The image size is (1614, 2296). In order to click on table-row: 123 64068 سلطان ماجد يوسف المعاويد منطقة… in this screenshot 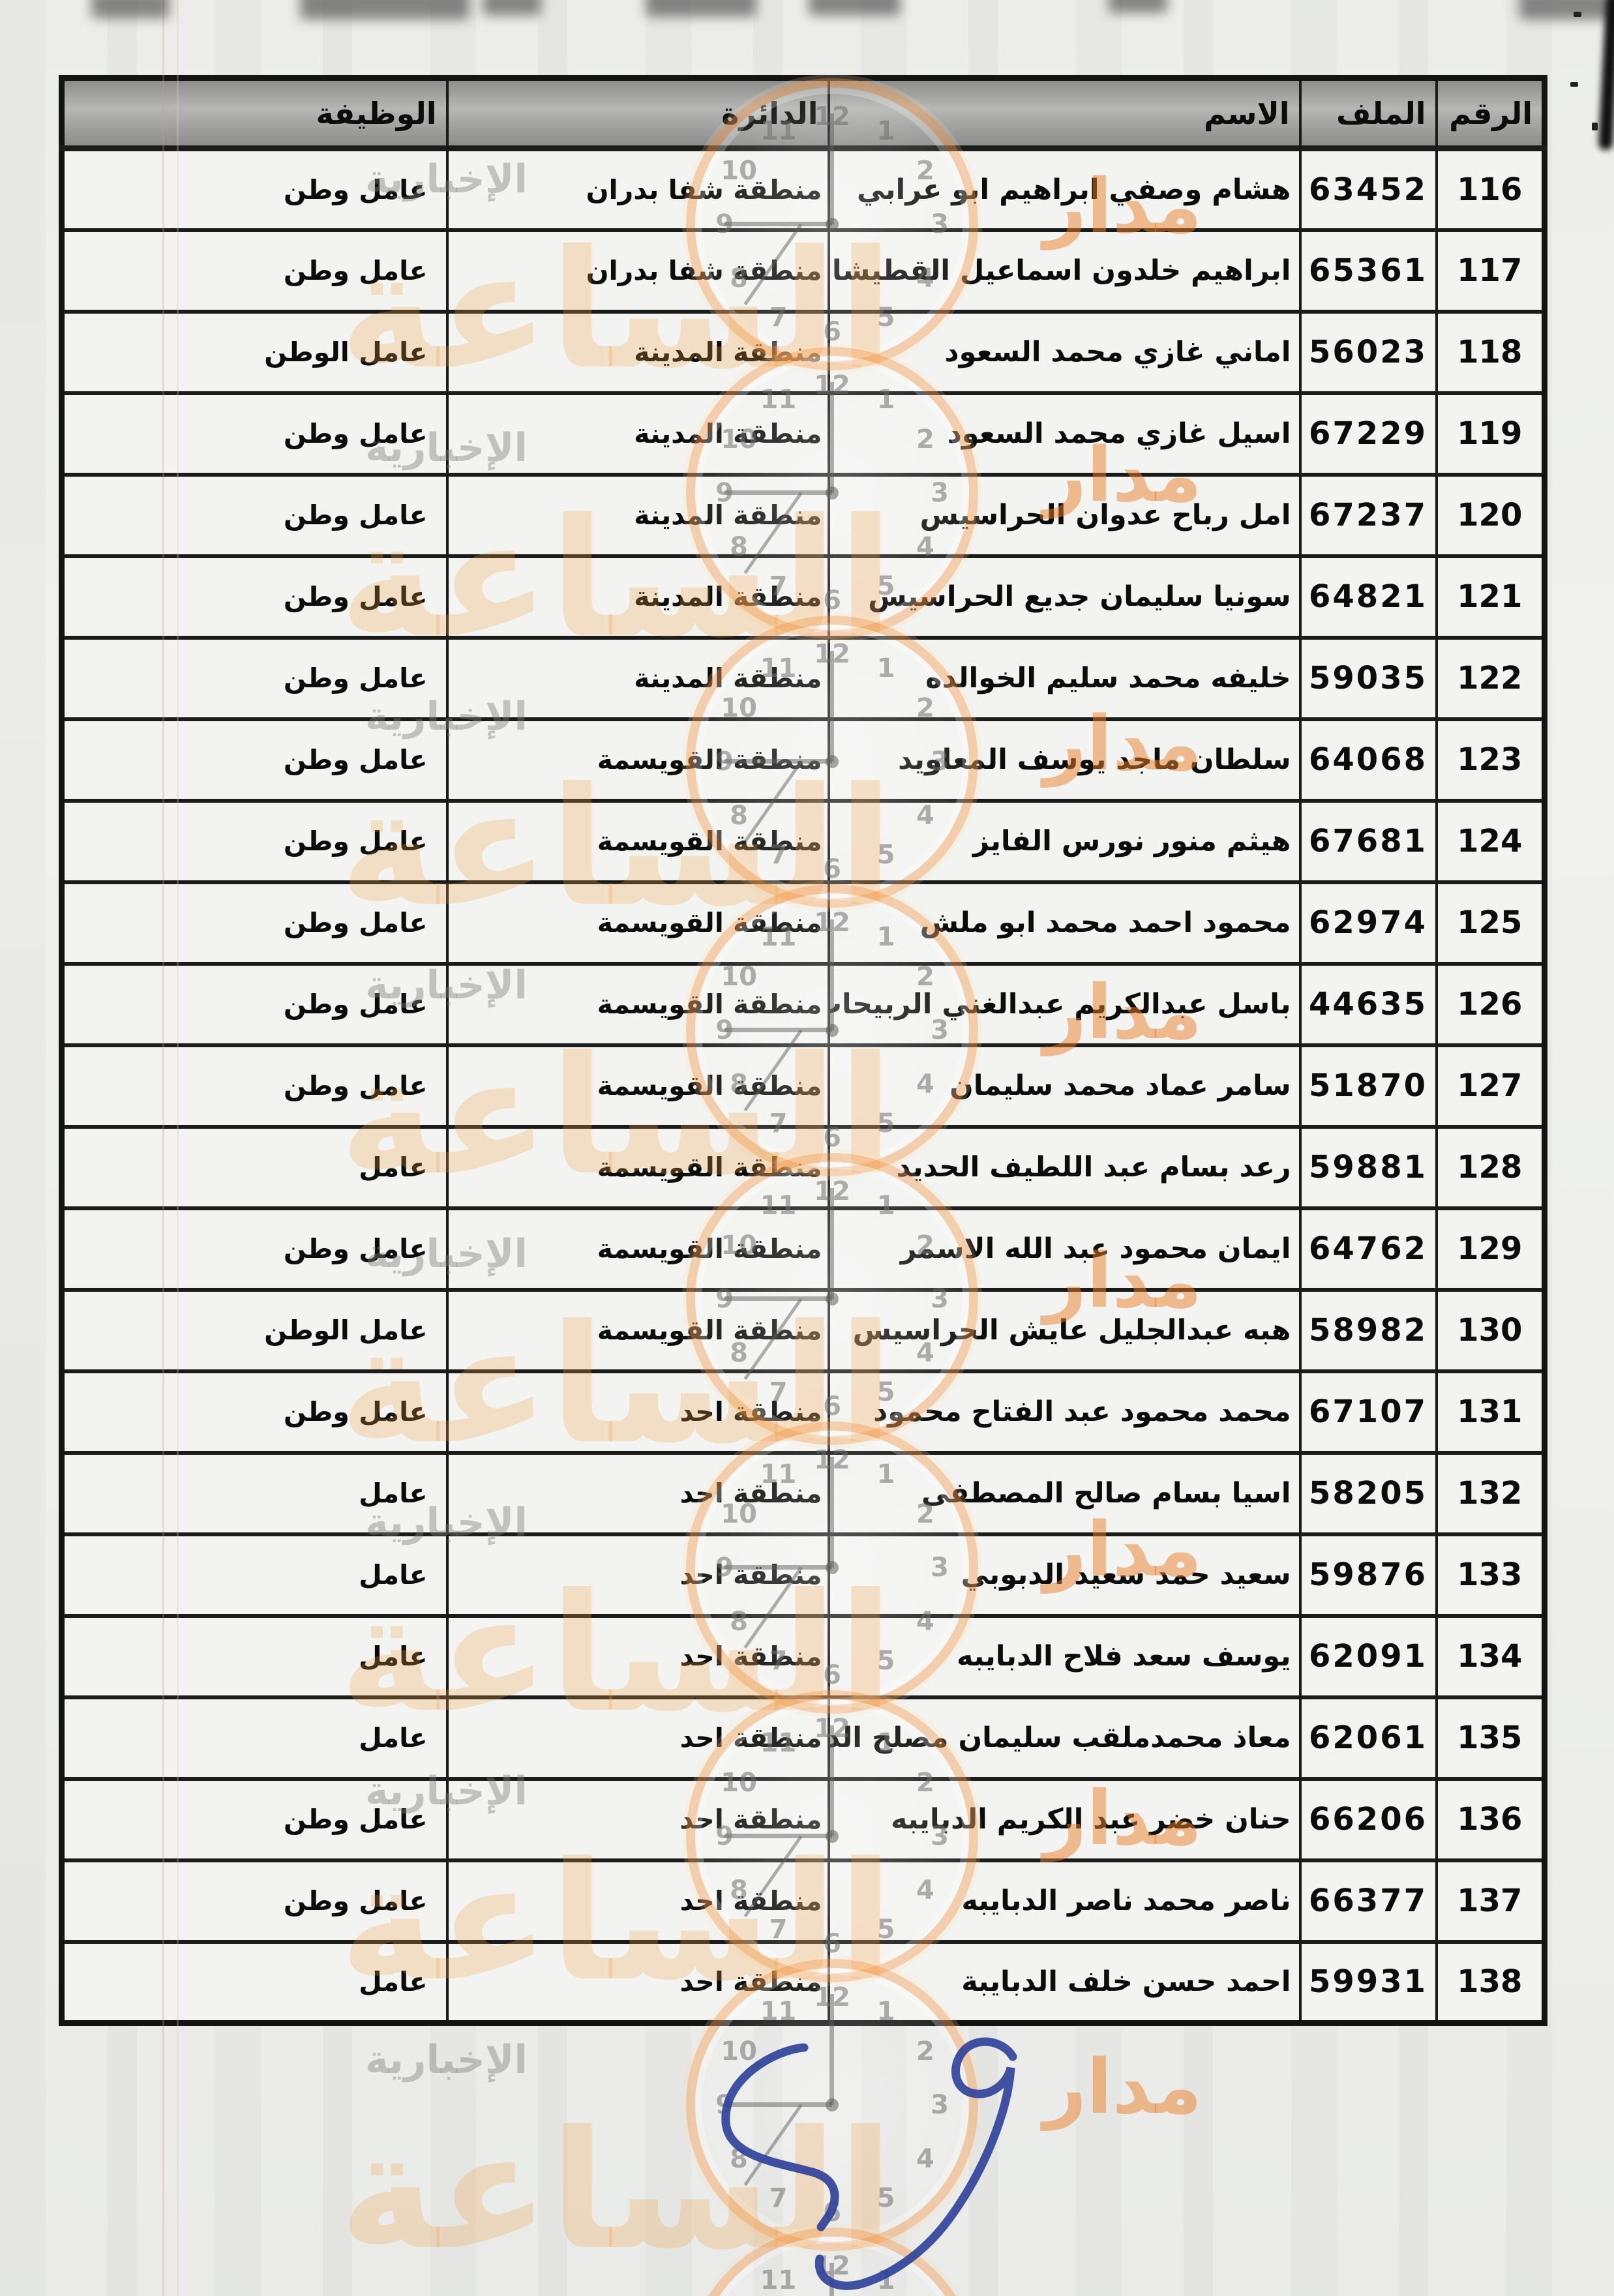, I will do `click(803, 760)`.